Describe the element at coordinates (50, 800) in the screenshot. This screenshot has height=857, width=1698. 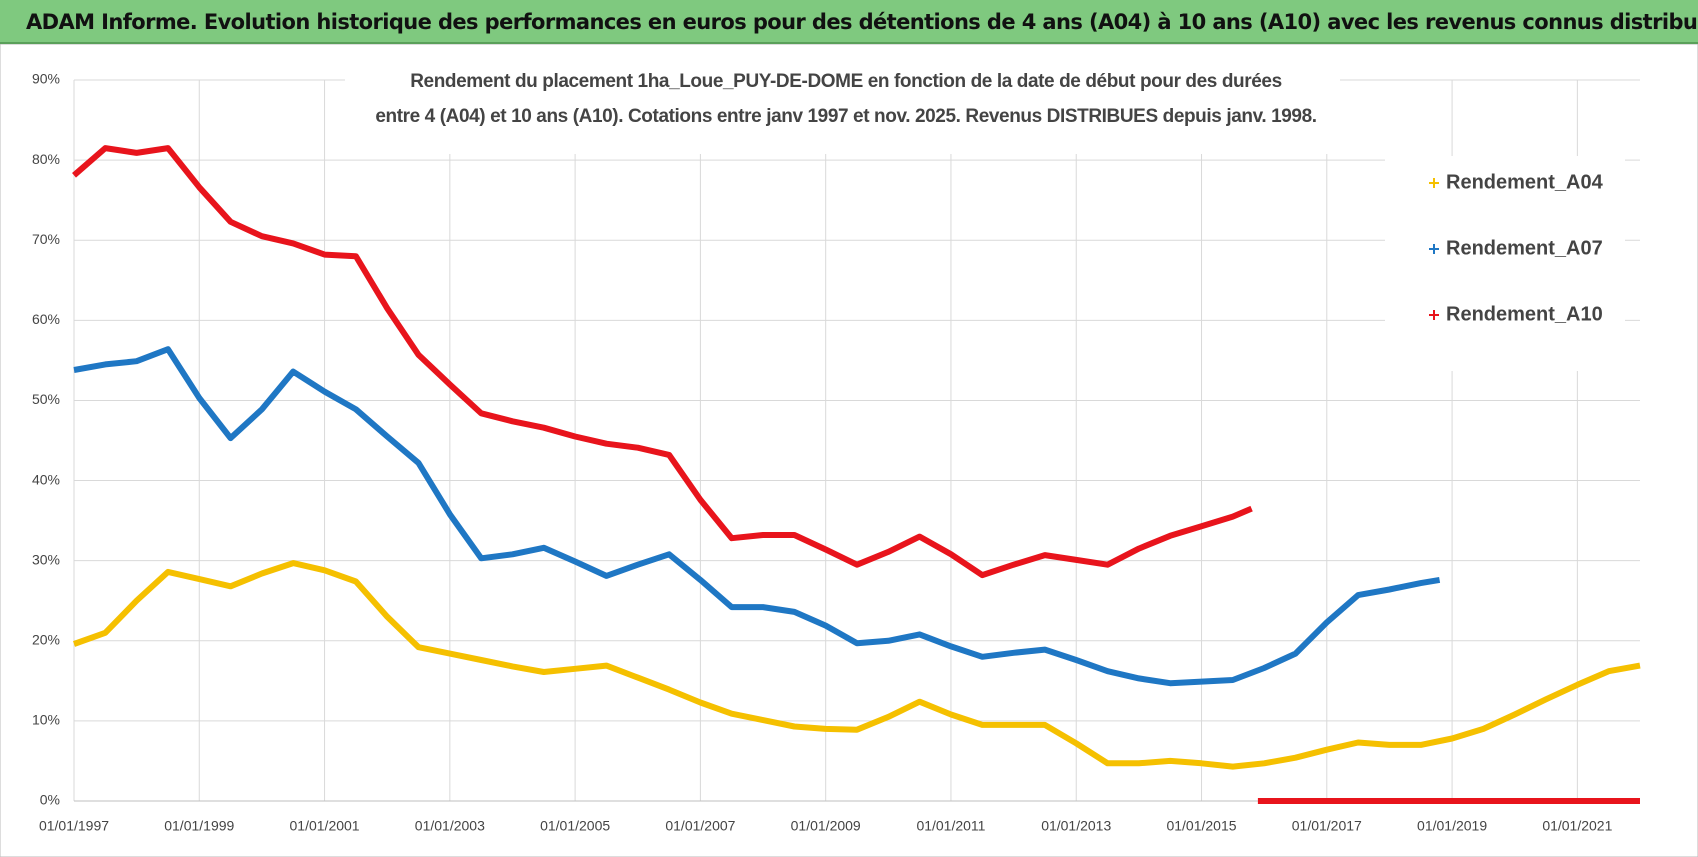
I see `y-tick-label: 0%` at that location.